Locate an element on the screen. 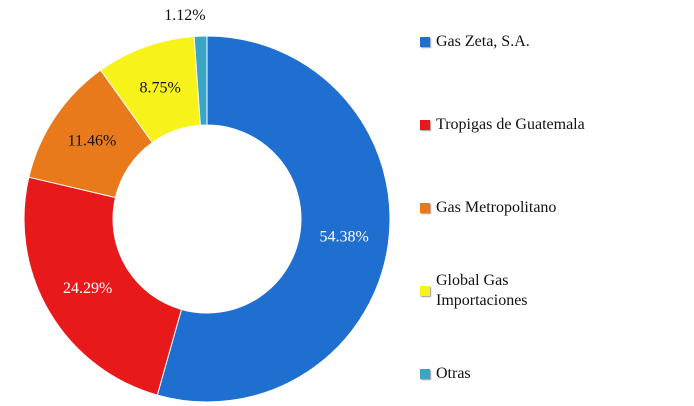 The width and height of the screenshot is (694, 406). data-label: 1.12% is located at coordinates (184, 15).